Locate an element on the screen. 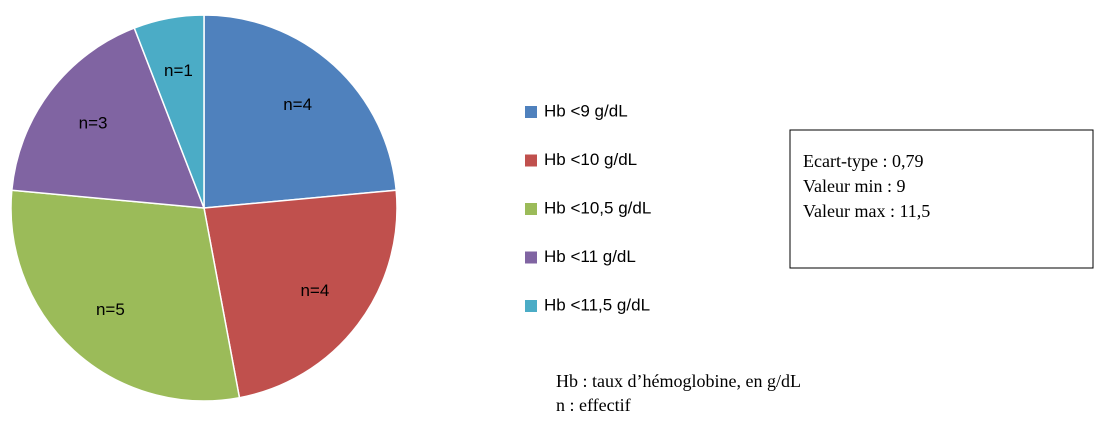 This screenshot has width=1101, height=421. legend-label: Hb <9 g/dL is located at coordinates (586, 110).